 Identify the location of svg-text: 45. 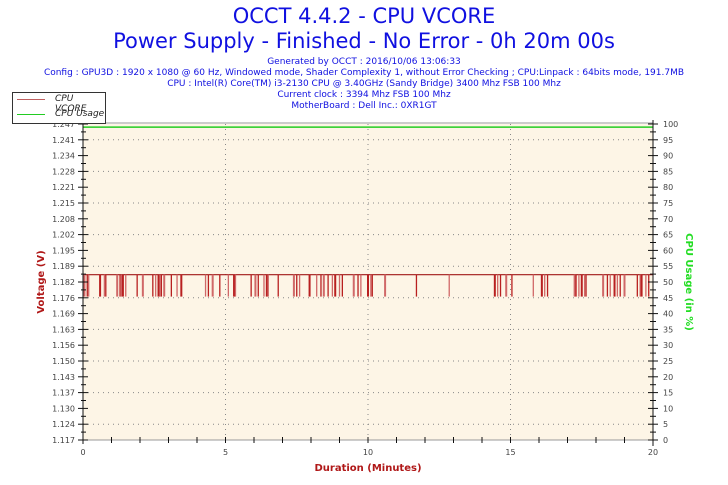
(668, 298).